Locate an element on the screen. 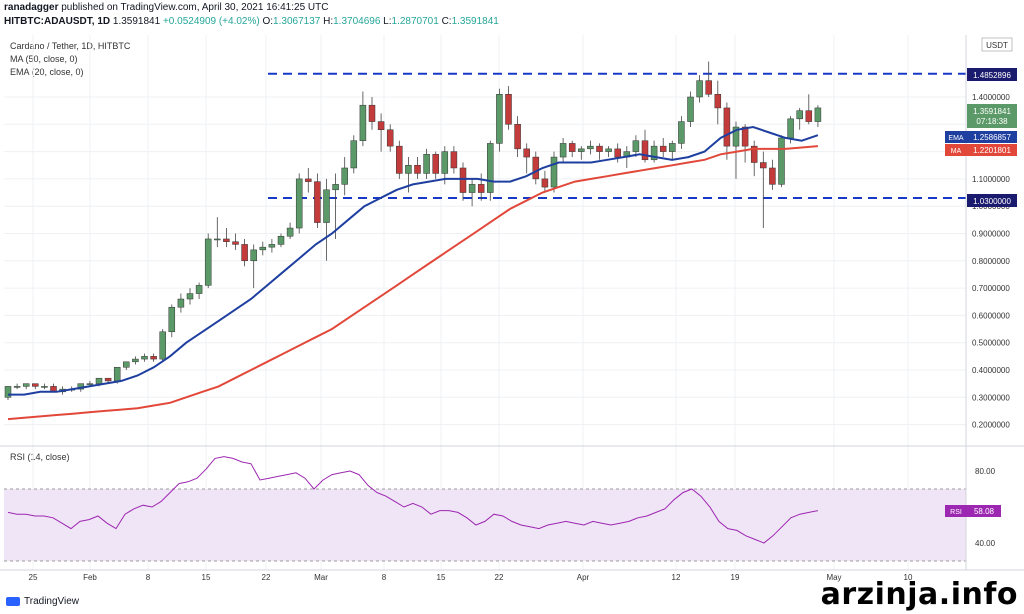 This screenshot has height=614, width=1024. ma-legend: MA (50, close, 0) is located at coordinates (44, 59).